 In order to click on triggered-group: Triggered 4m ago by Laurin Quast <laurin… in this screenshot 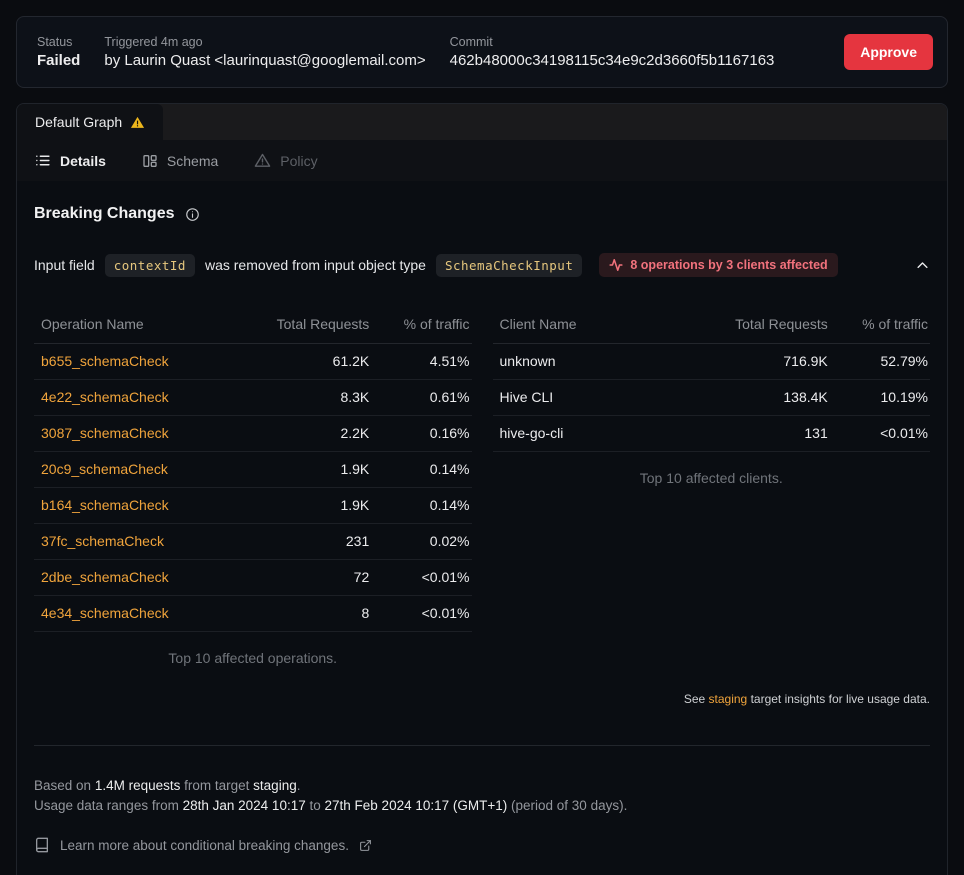, I will do `click(264, 52)`.